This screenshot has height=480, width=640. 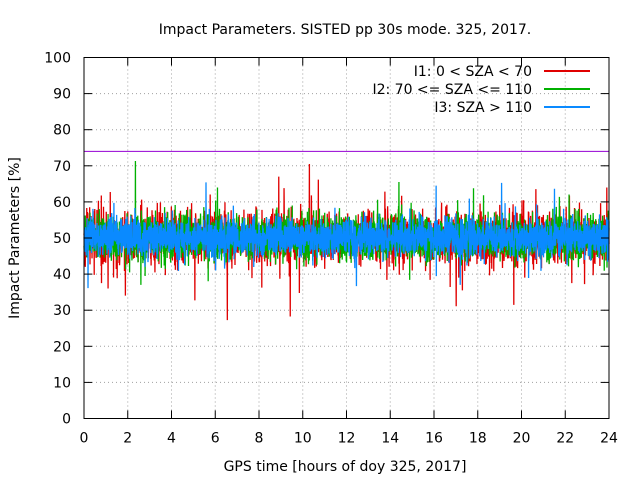 What do you see at coordinates (15, 238) in the screenshot?
I see `y-axis-label: Impact Parameters [%]` at bounding box center [15, 238].